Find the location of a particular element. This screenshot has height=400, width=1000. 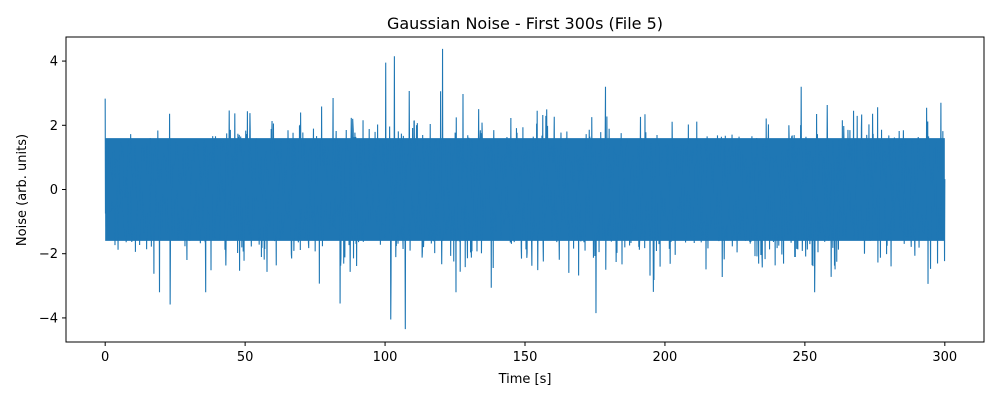

x-axis-label: Time [s] is located at coordinates (525, 379).